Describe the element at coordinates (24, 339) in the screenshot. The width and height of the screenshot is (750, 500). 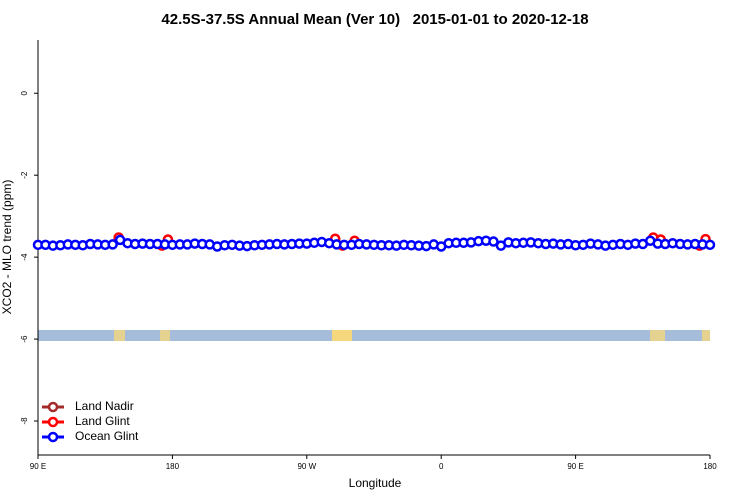
I see `y-tick-label: -6` at that location.